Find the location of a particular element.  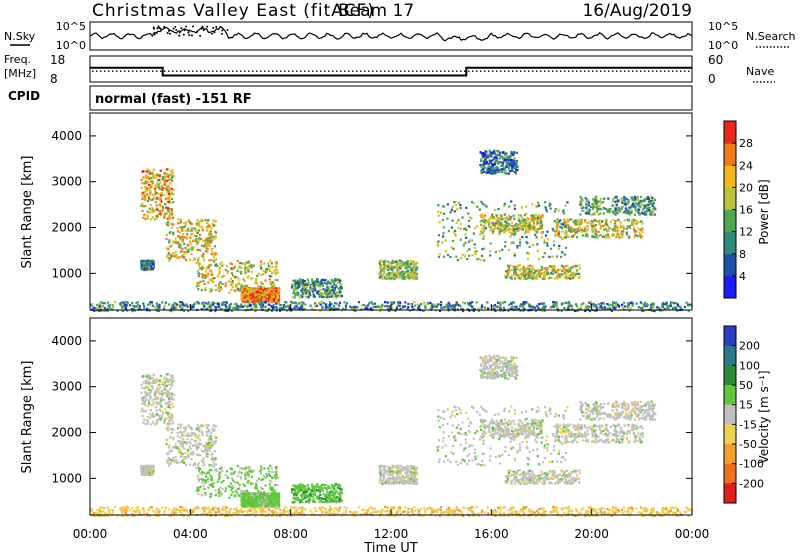

nsearch-dot is located at coordinates (192, 26).